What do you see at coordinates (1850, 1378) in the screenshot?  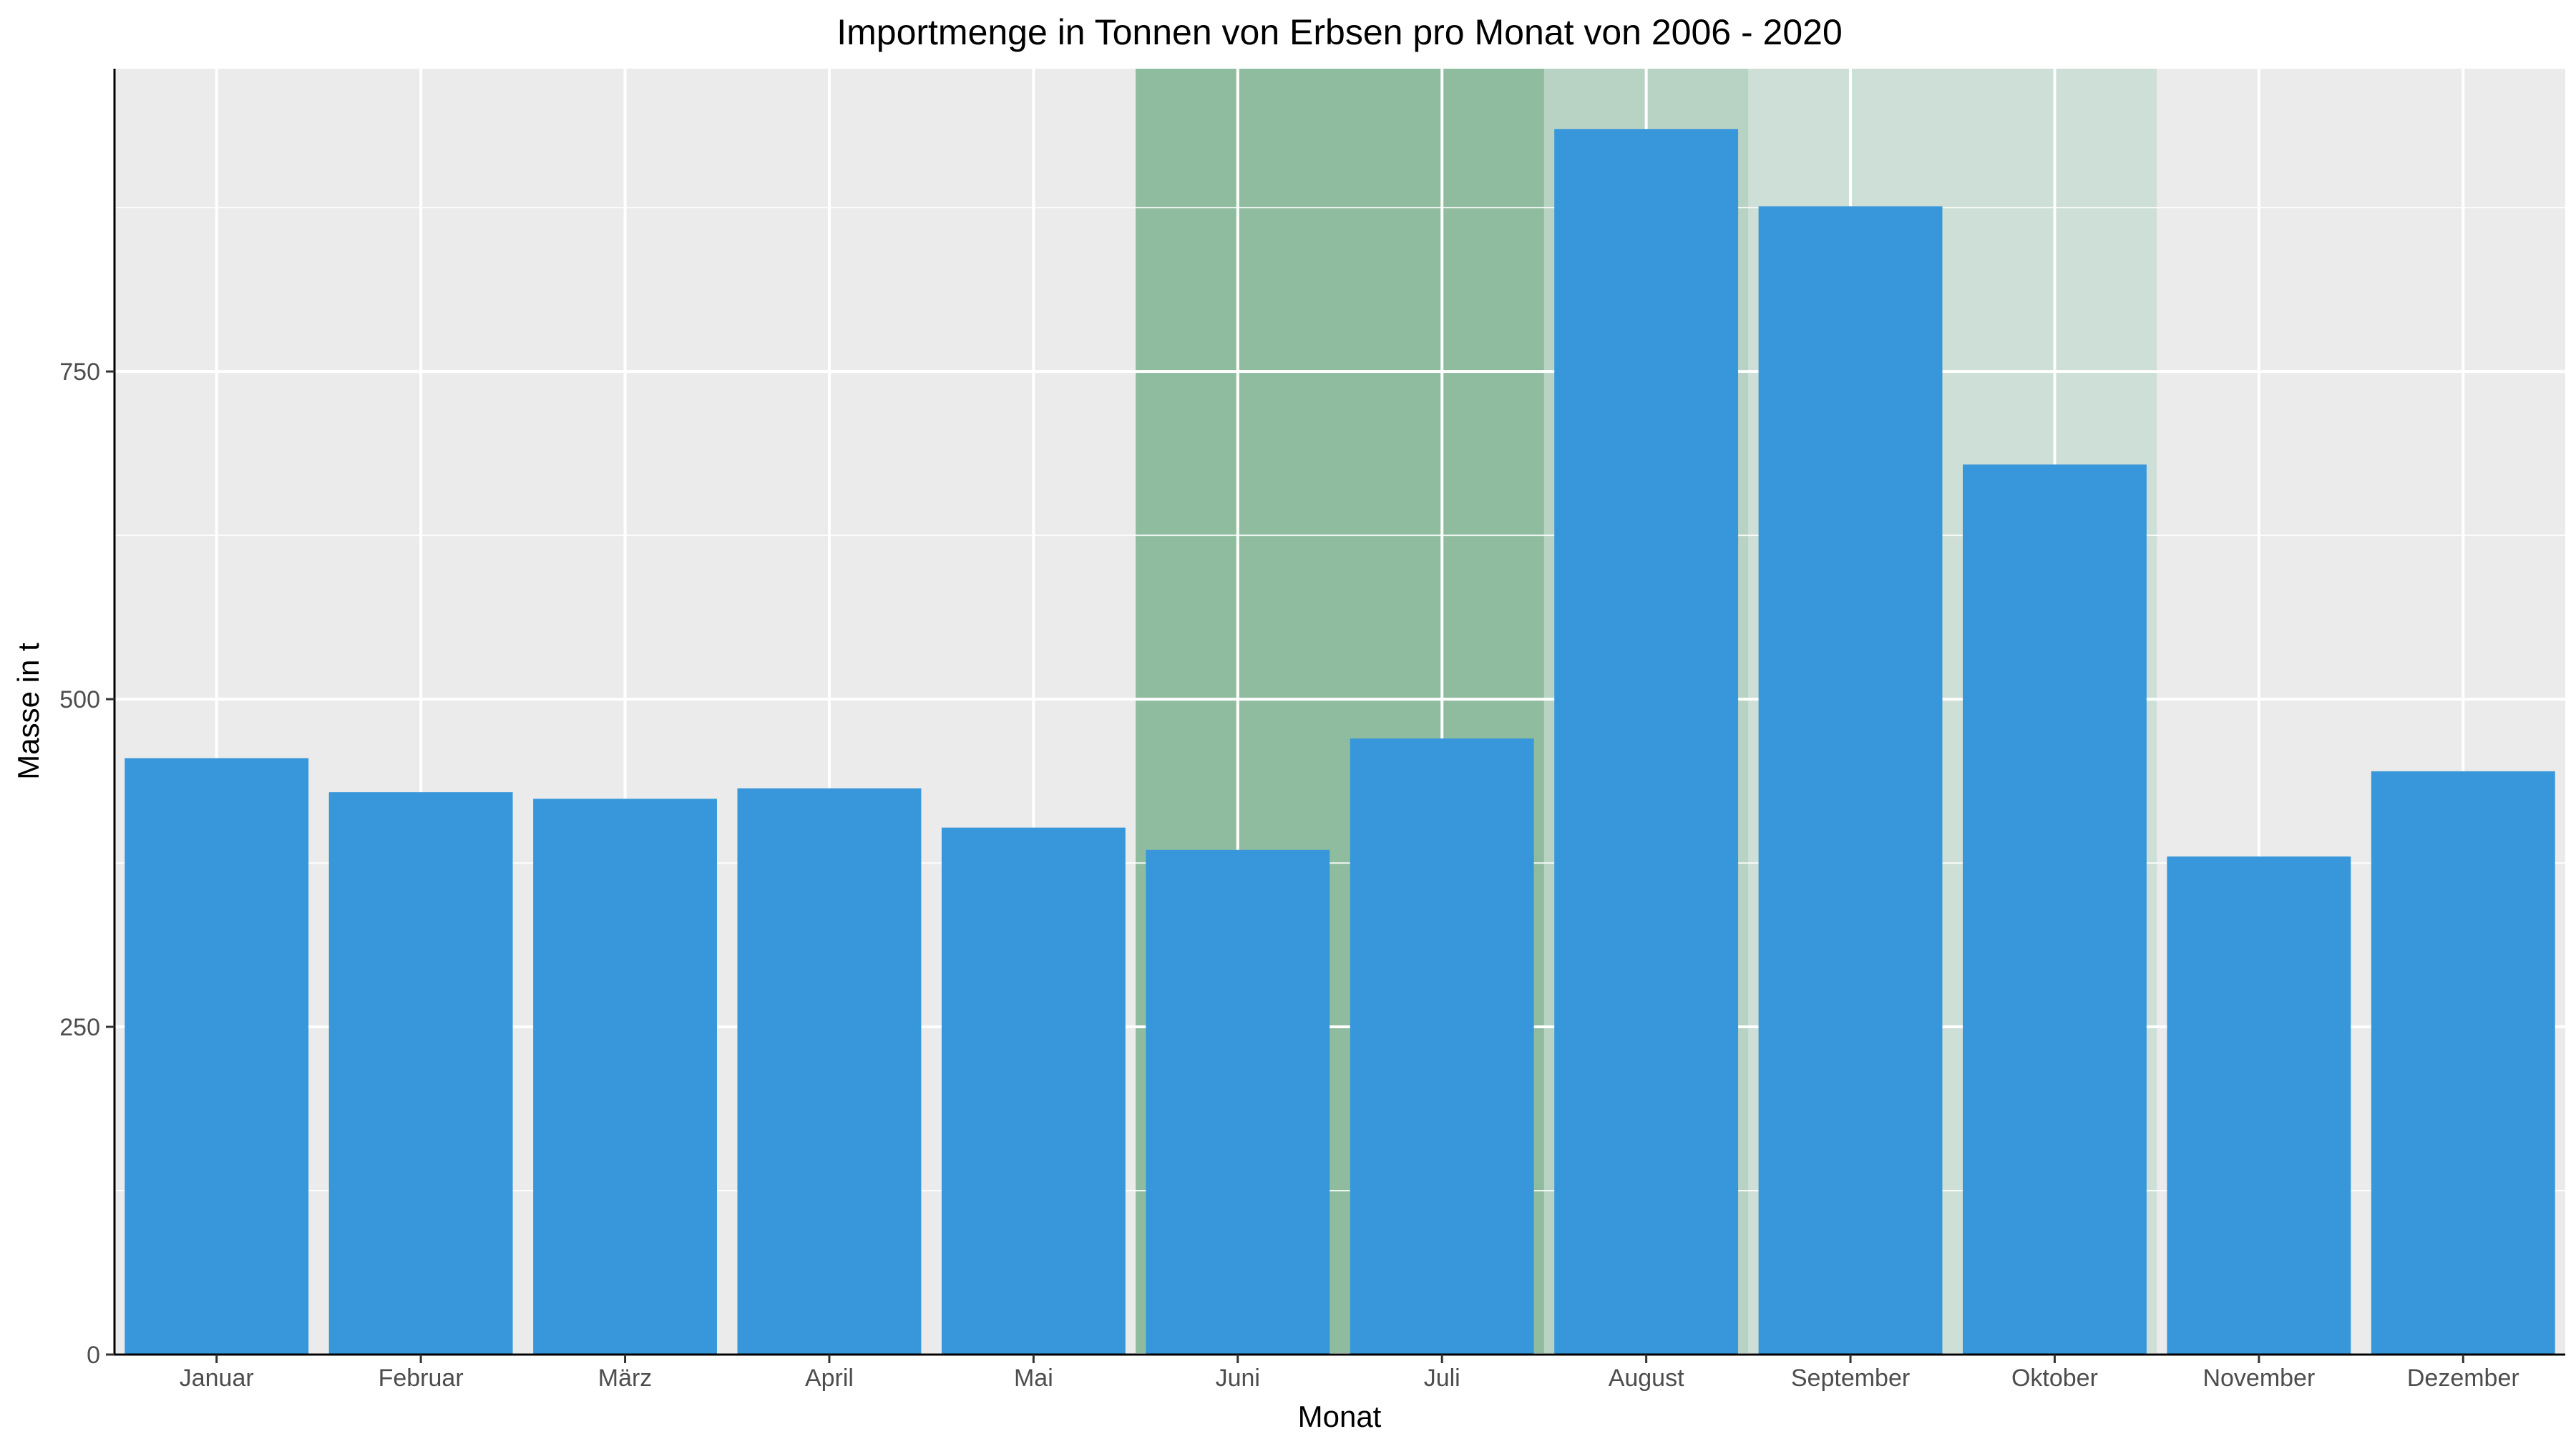 I see `x-tick-label-september: September` at bounding box center [1850, 1378].